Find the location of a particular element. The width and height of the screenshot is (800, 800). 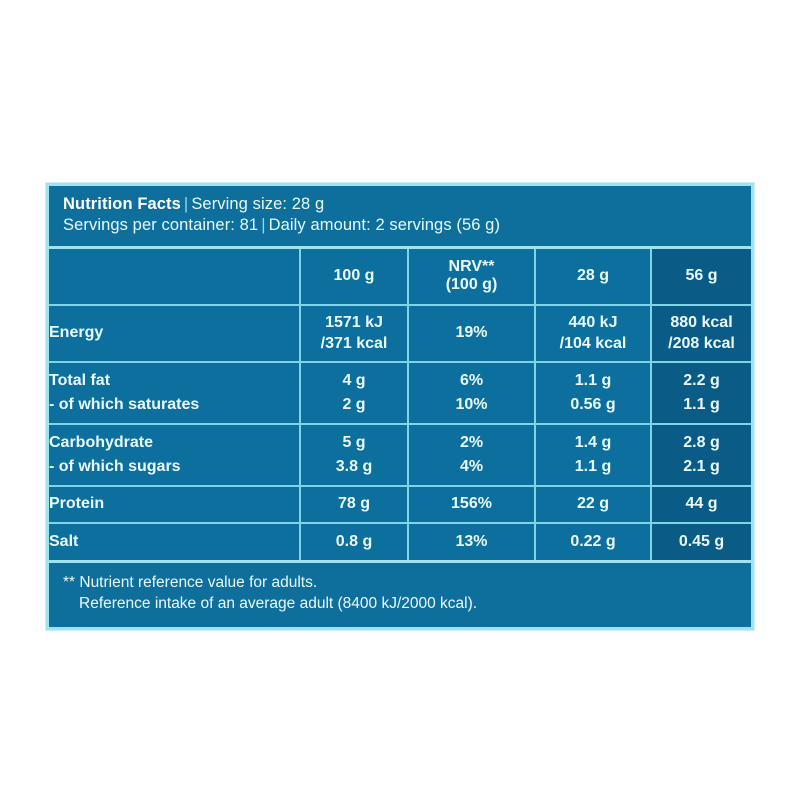

cell-carbohydrate-56g: 2.8 g 2.1 g is located at coordinates (700, 455).